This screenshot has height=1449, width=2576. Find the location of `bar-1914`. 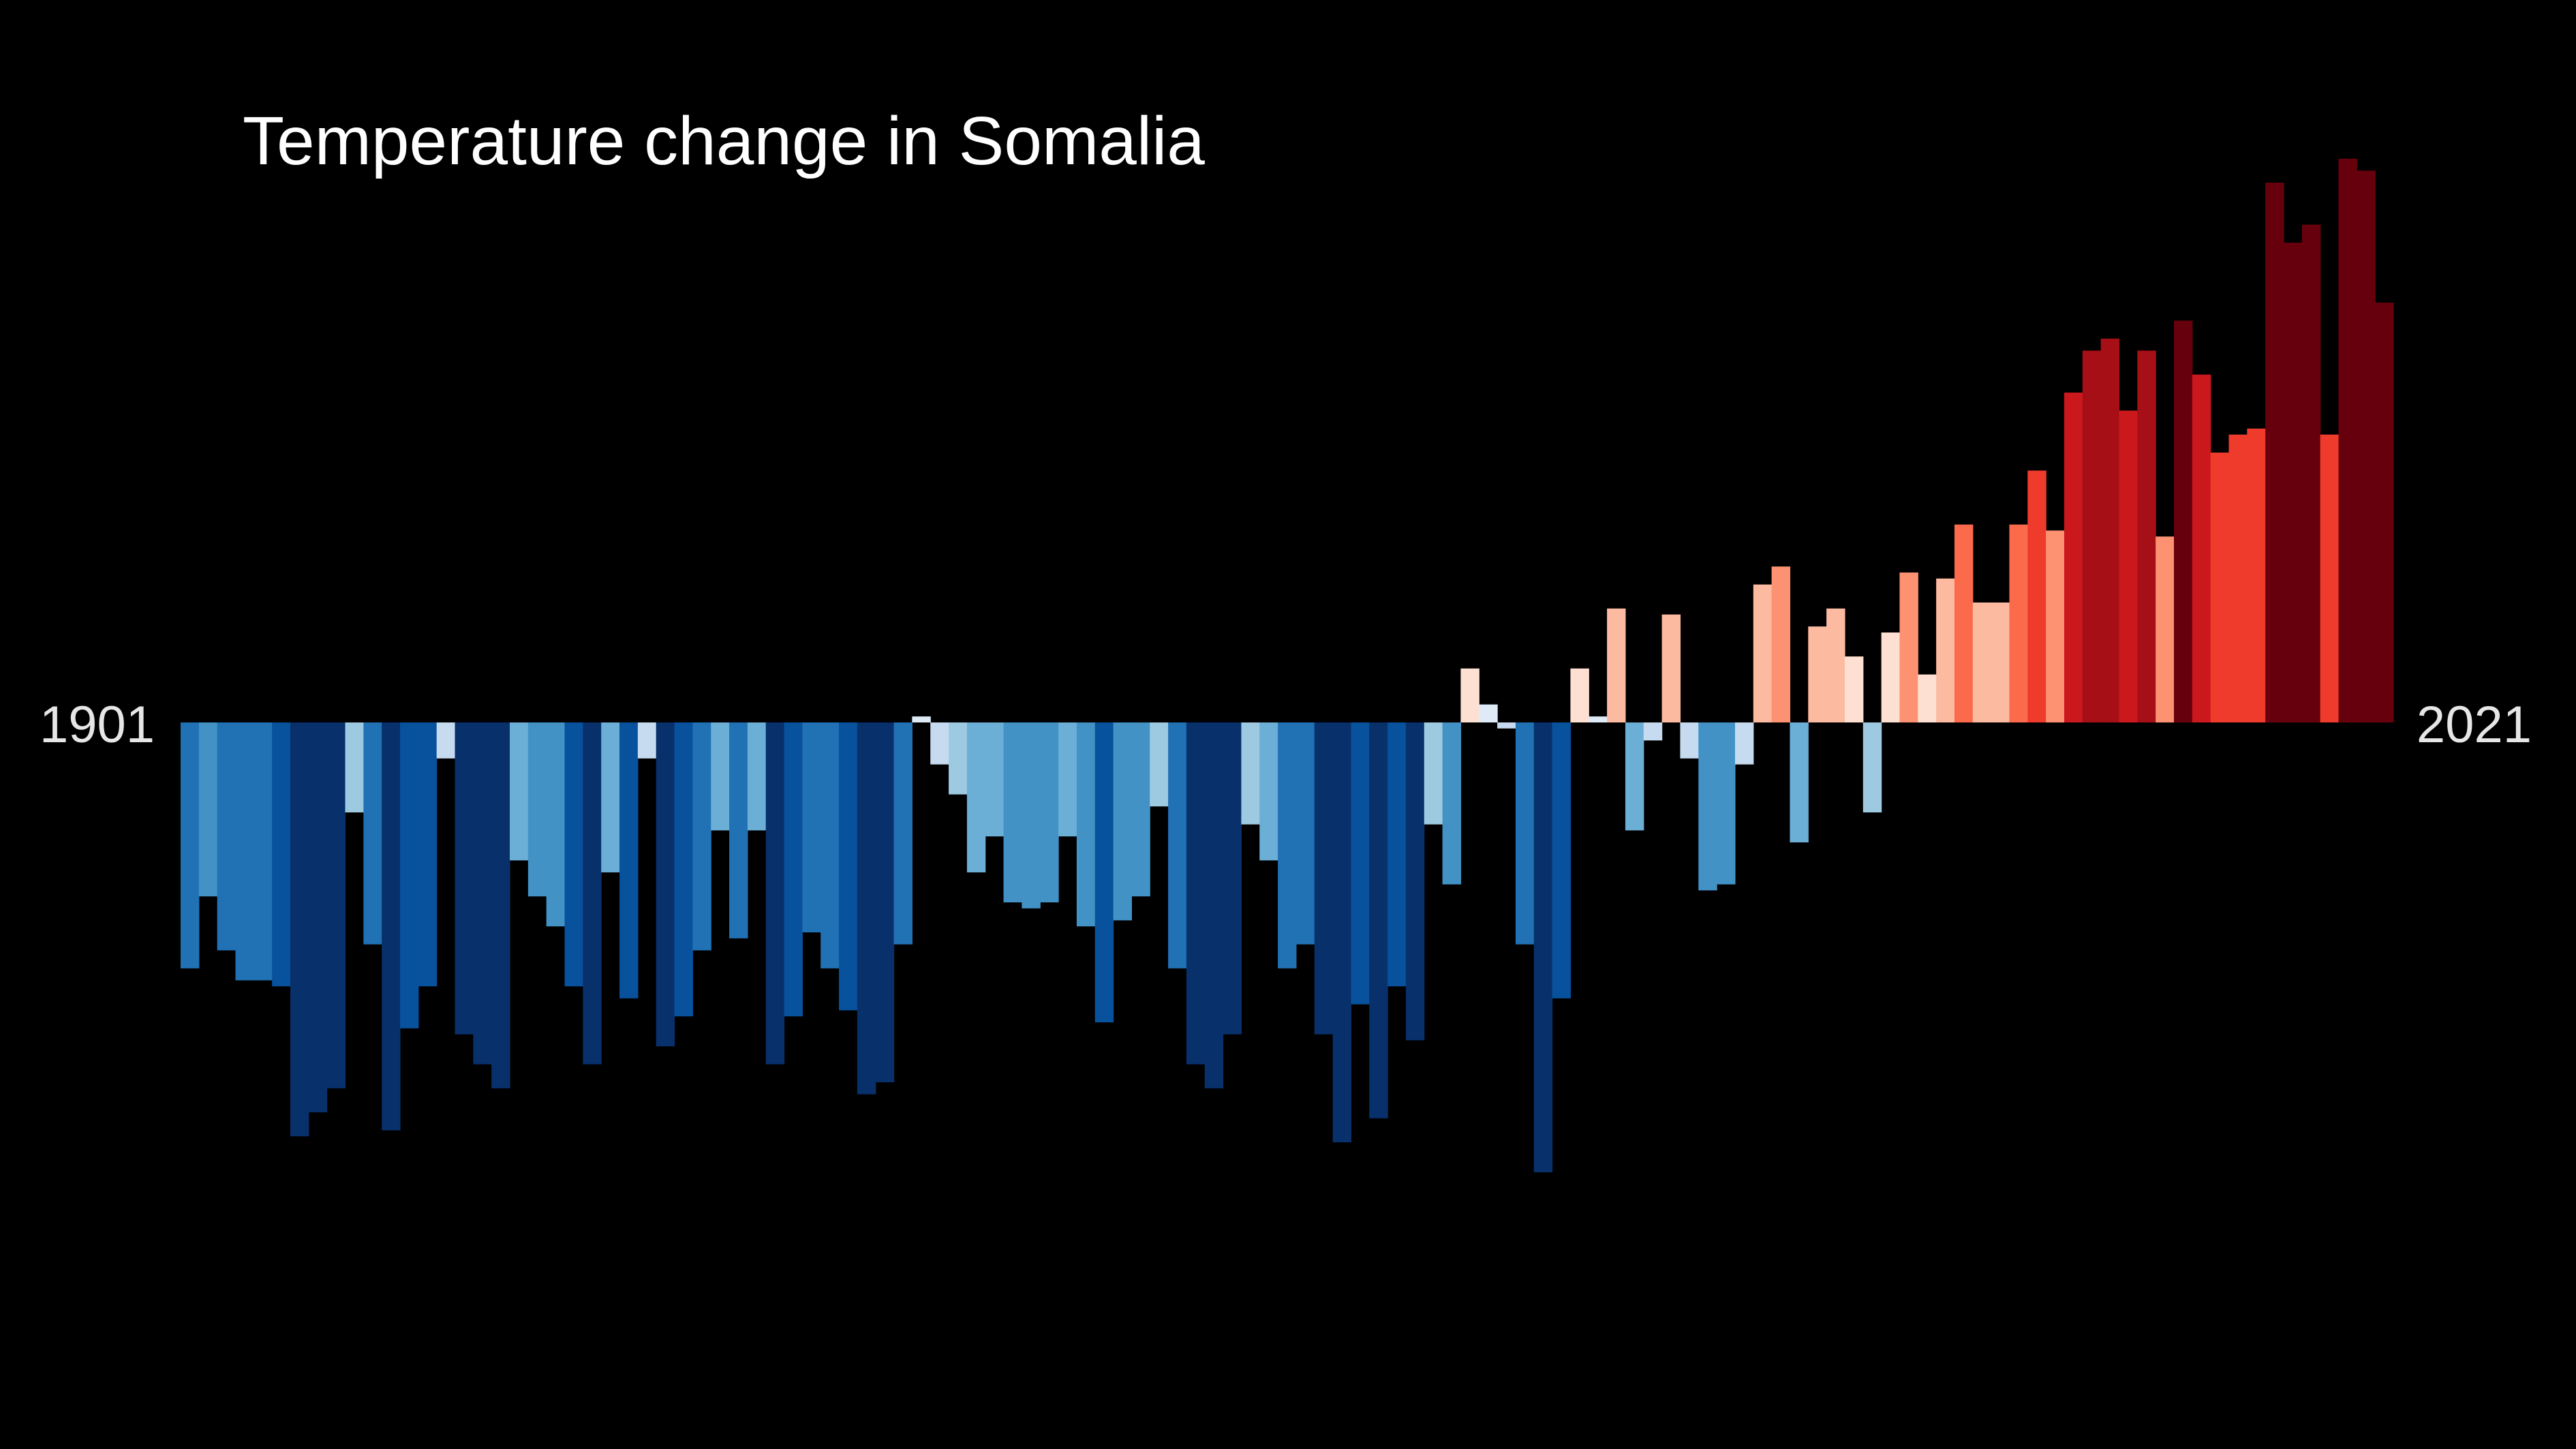

bar-1914 is located at coordinates (428, 854).